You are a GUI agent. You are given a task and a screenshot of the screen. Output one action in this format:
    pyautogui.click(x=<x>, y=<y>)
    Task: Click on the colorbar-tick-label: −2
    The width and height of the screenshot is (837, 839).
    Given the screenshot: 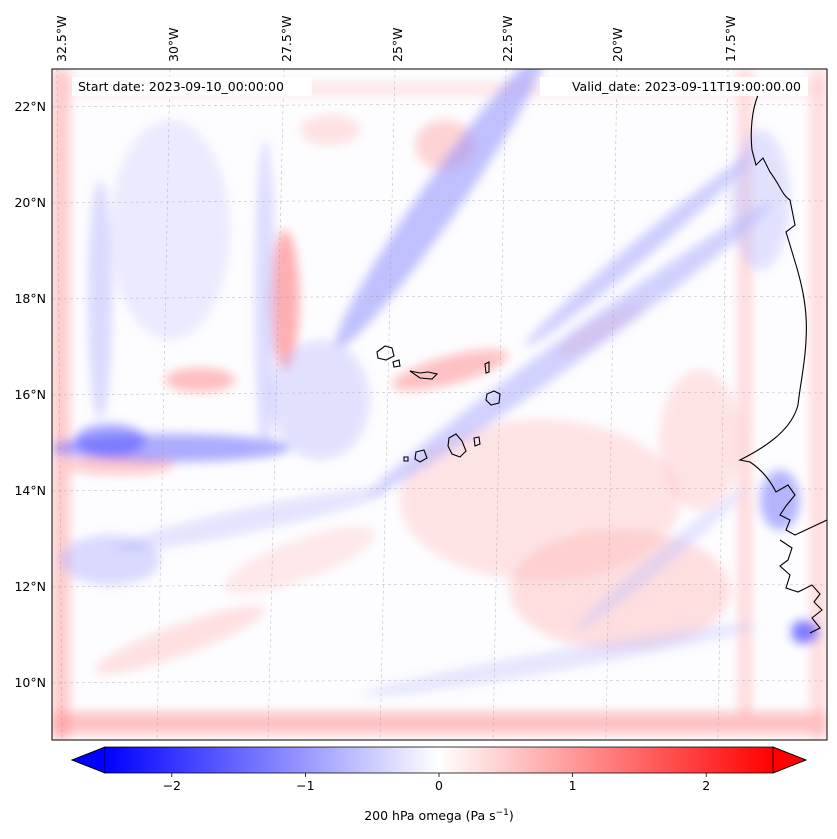 What is the action you would take?
    pyautogui.click(x=172, y=785)
    